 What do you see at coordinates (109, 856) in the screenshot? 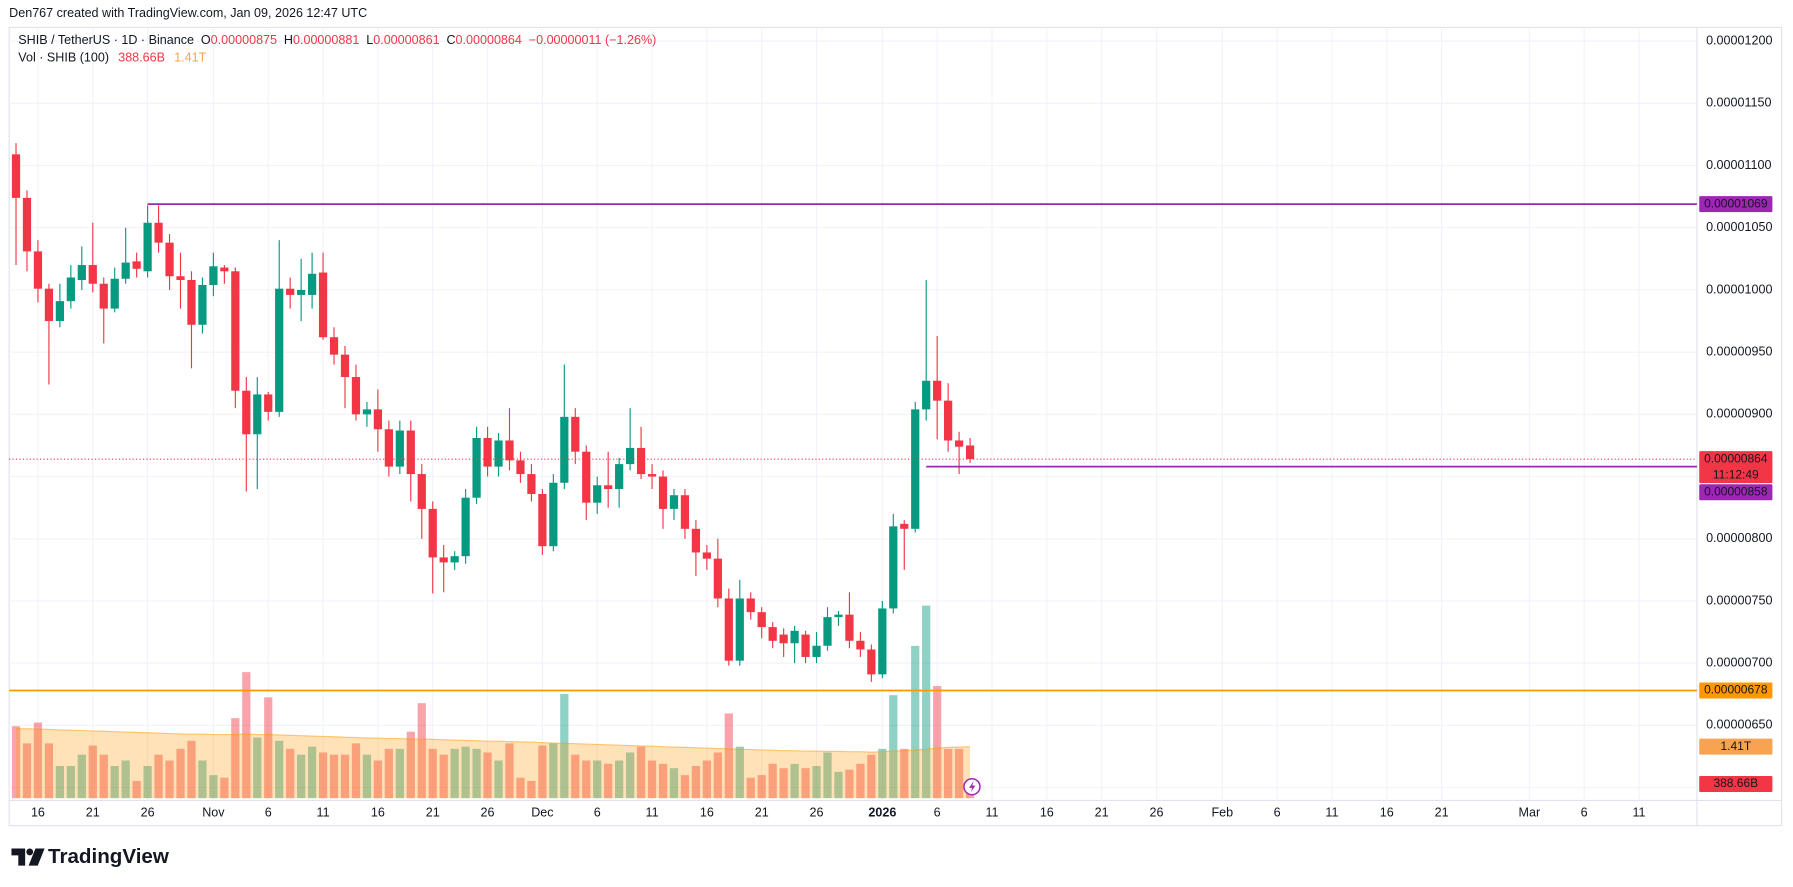
I see `brand-name: TradingView` at bounding box center [109, 856].